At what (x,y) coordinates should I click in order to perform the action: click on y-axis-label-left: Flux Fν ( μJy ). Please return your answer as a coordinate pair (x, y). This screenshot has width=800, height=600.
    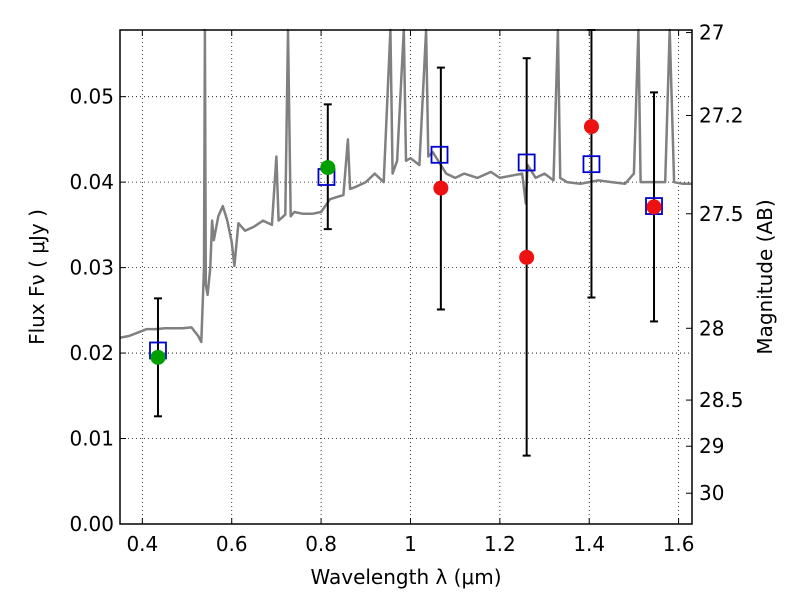
    Looking at the image, I should click on (37, 277).